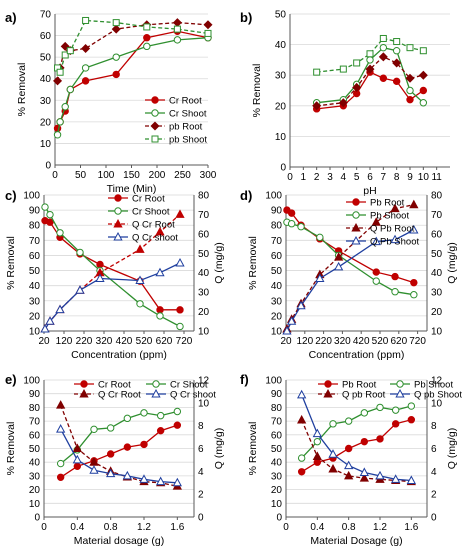  What do you see at coordinates (437, 381) in the screenshot?
I see `y2-tick-label: 12` at bounding box center [437, 381].